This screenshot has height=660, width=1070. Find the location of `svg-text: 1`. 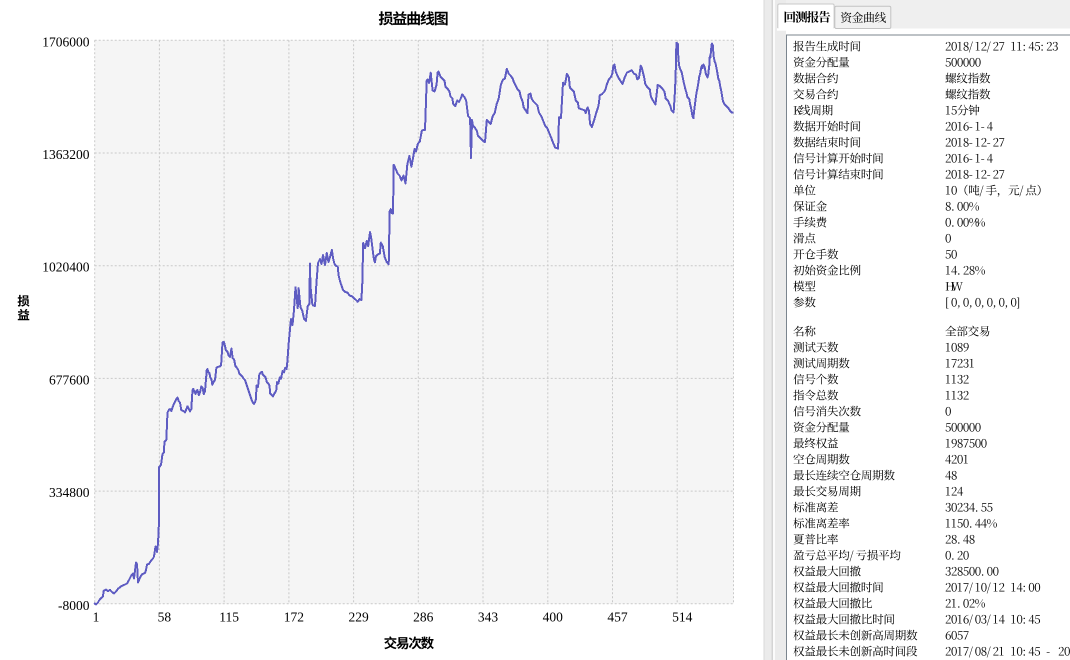

svg-text: 1 is located at coordinates (96, 617).